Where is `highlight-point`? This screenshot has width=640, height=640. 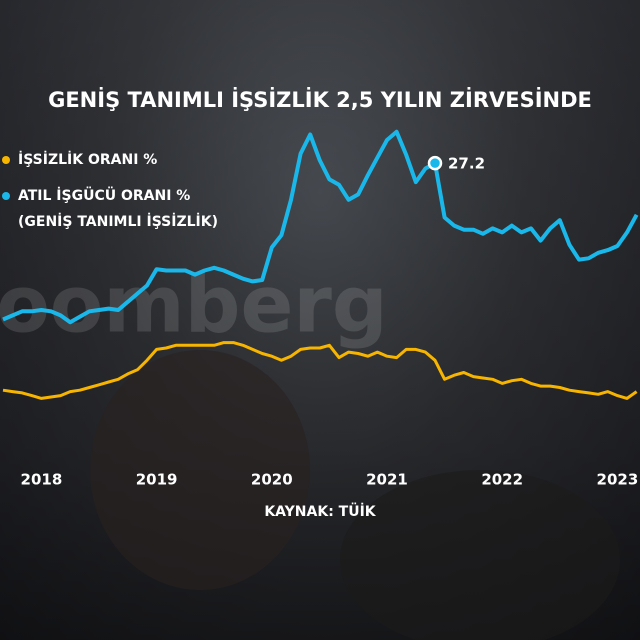 highlight-point is located at coordinates (435, 163).